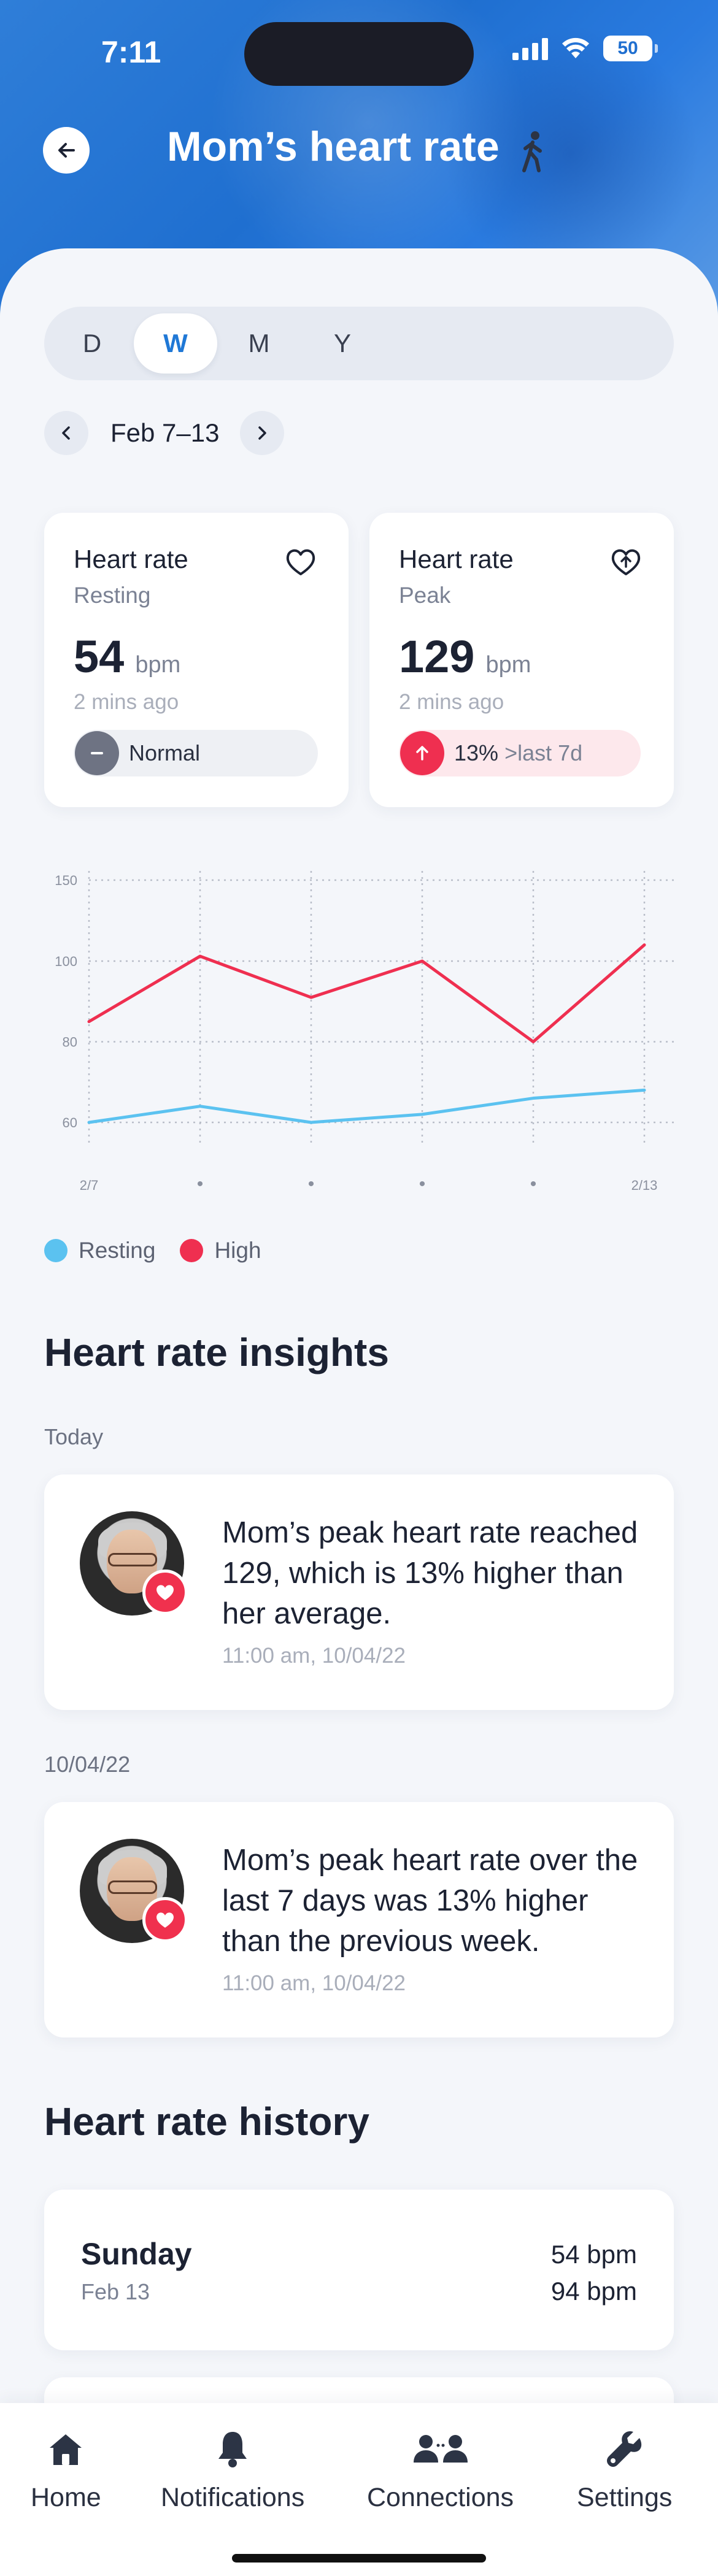 Image resolution: width=718 pixels, height=2576 pixels. Describe the element at coordinates (99, 656) in the screenshot. I see `stat-value: 54` at that location.